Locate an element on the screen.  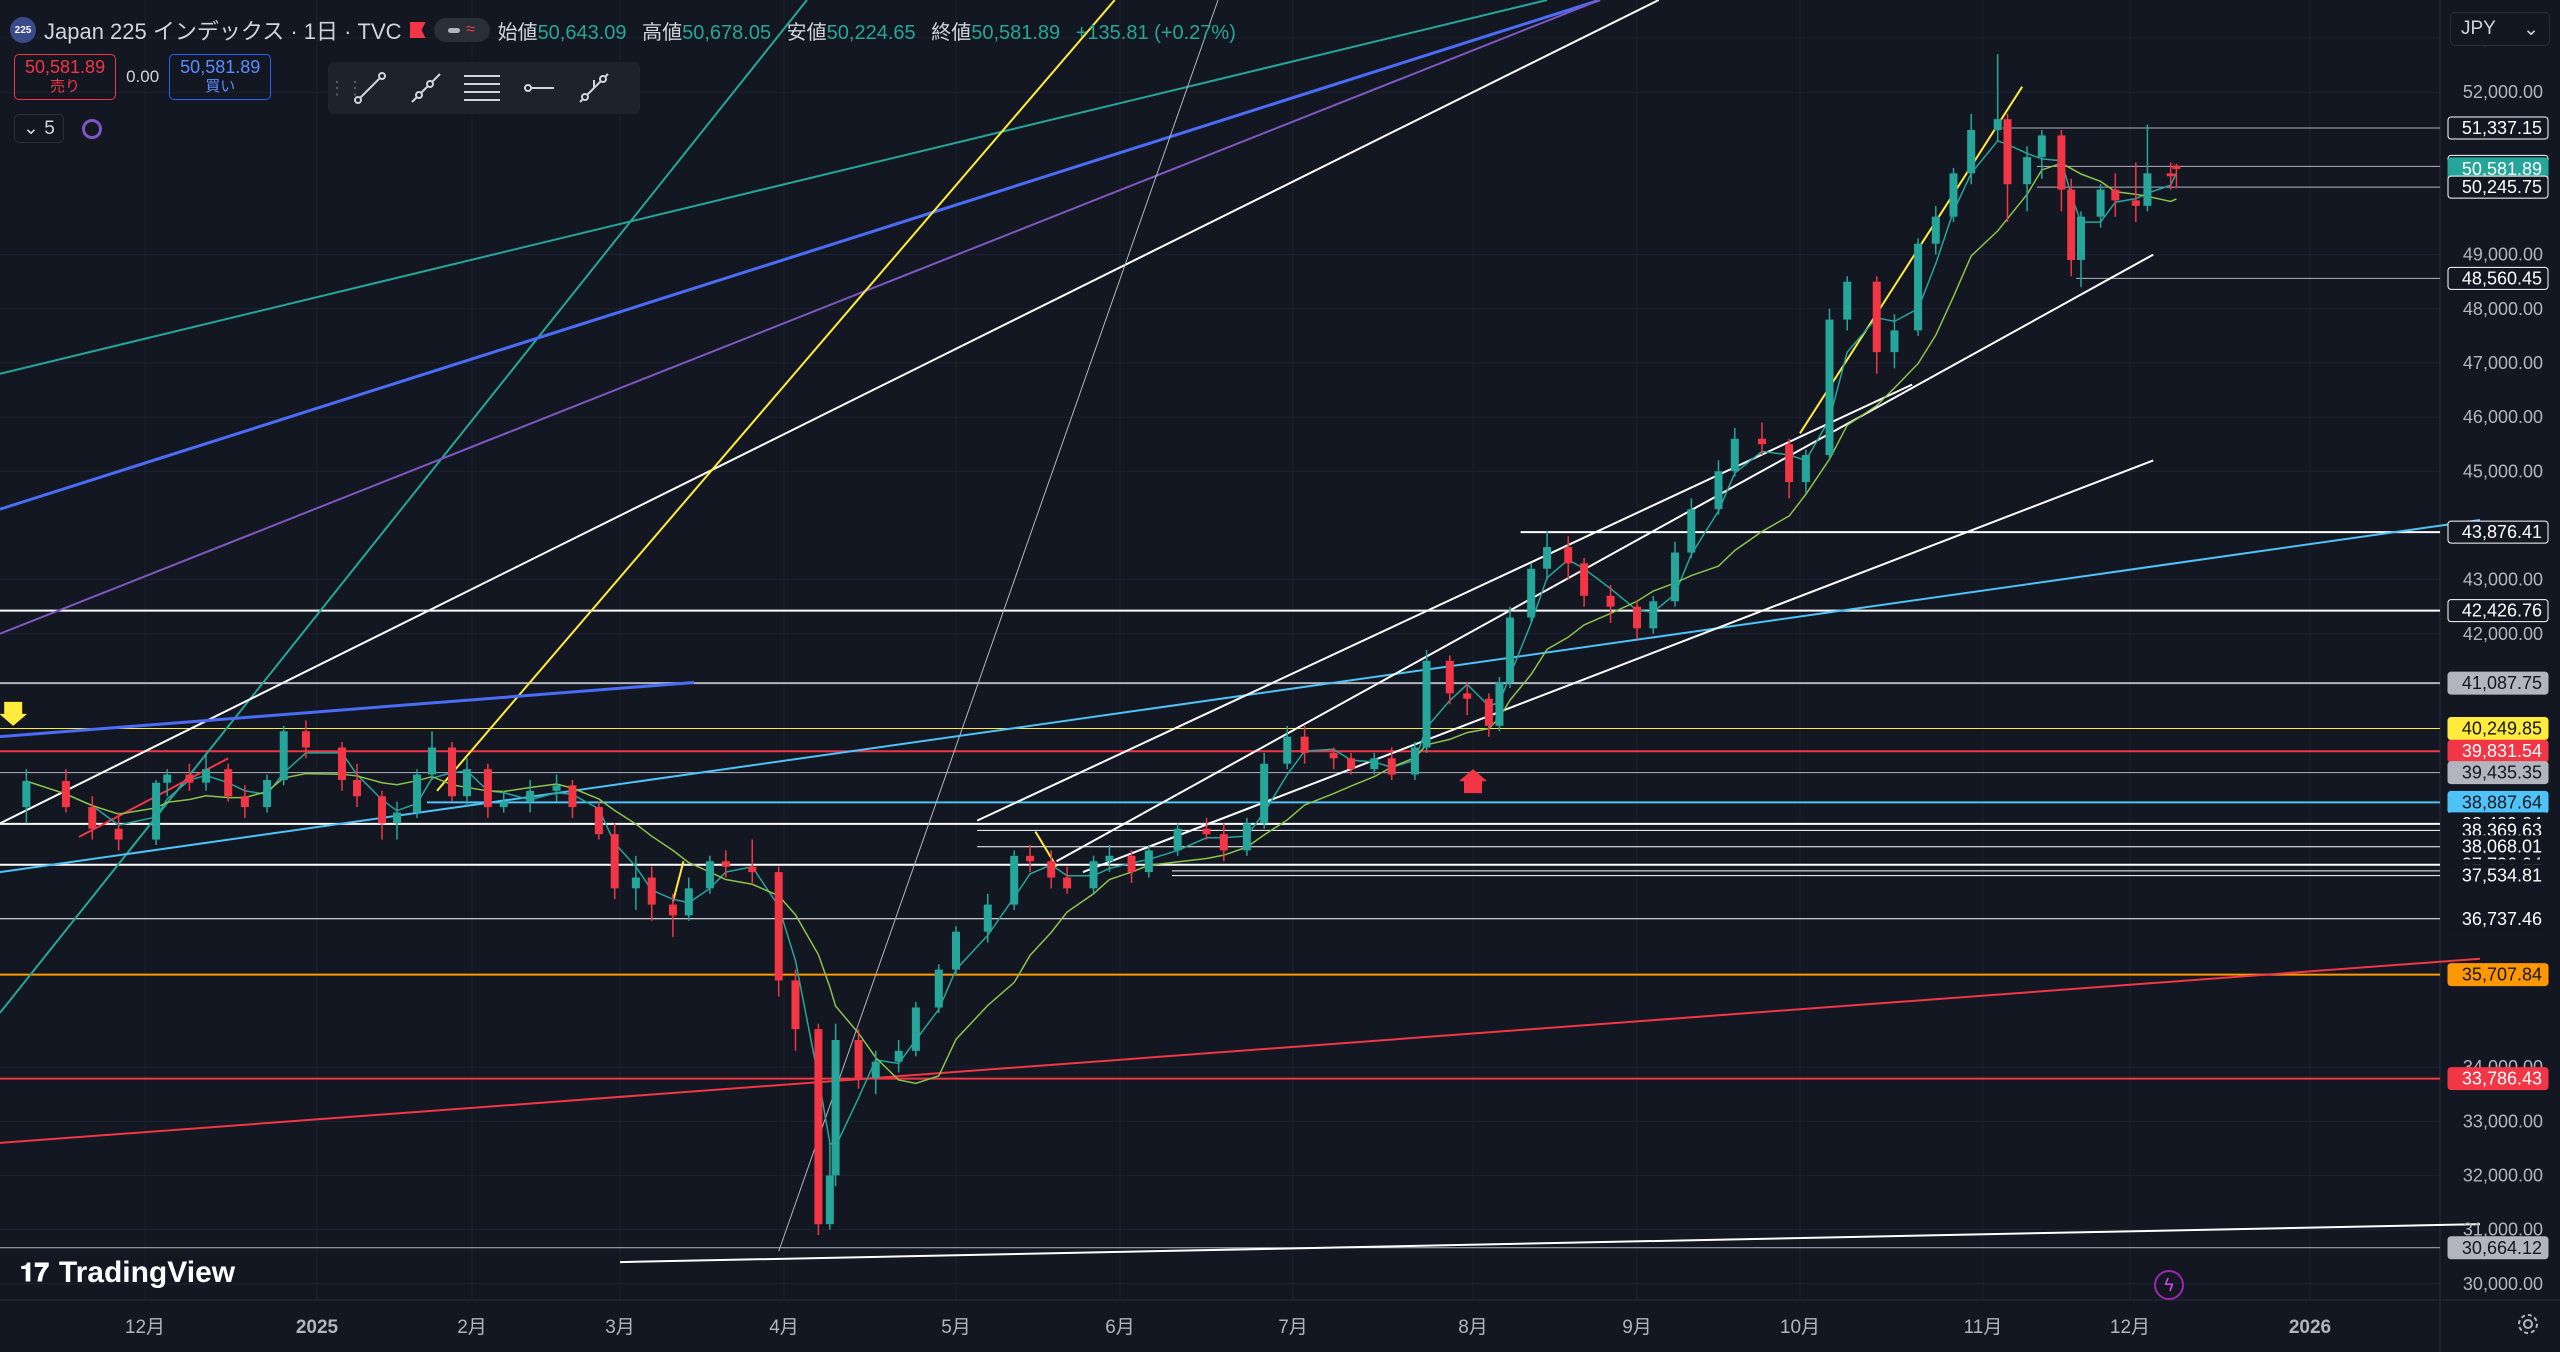
drag-handle-icon: ⋮⋮ is located at coordinates (346, 87).